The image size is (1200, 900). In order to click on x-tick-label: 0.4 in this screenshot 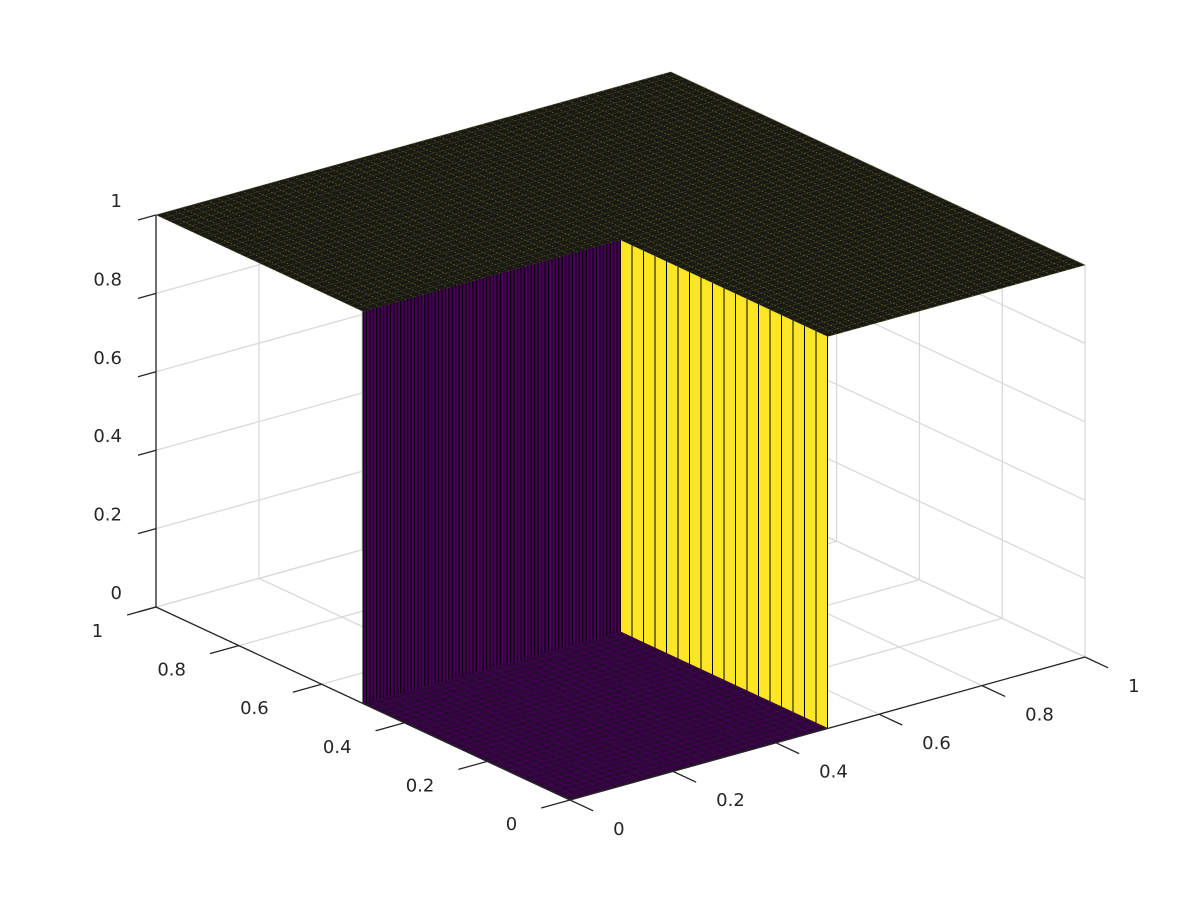, I will do `click(833, 772)`.